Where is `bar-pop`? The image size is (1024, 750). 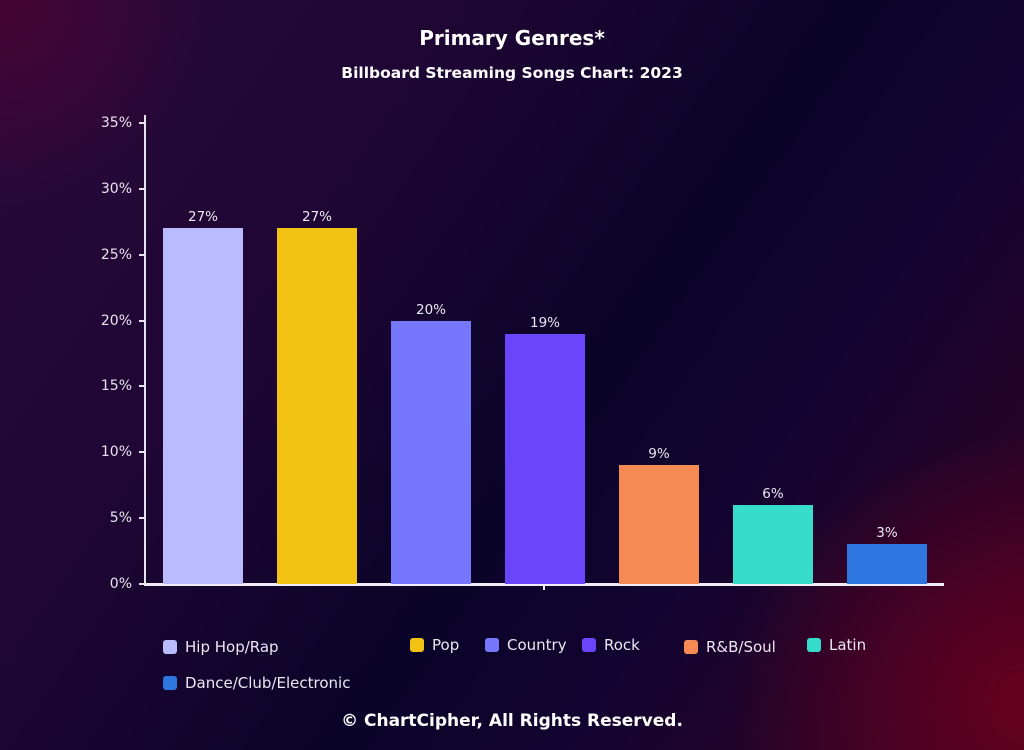 bar-pop is located at coordinates (317, 406).